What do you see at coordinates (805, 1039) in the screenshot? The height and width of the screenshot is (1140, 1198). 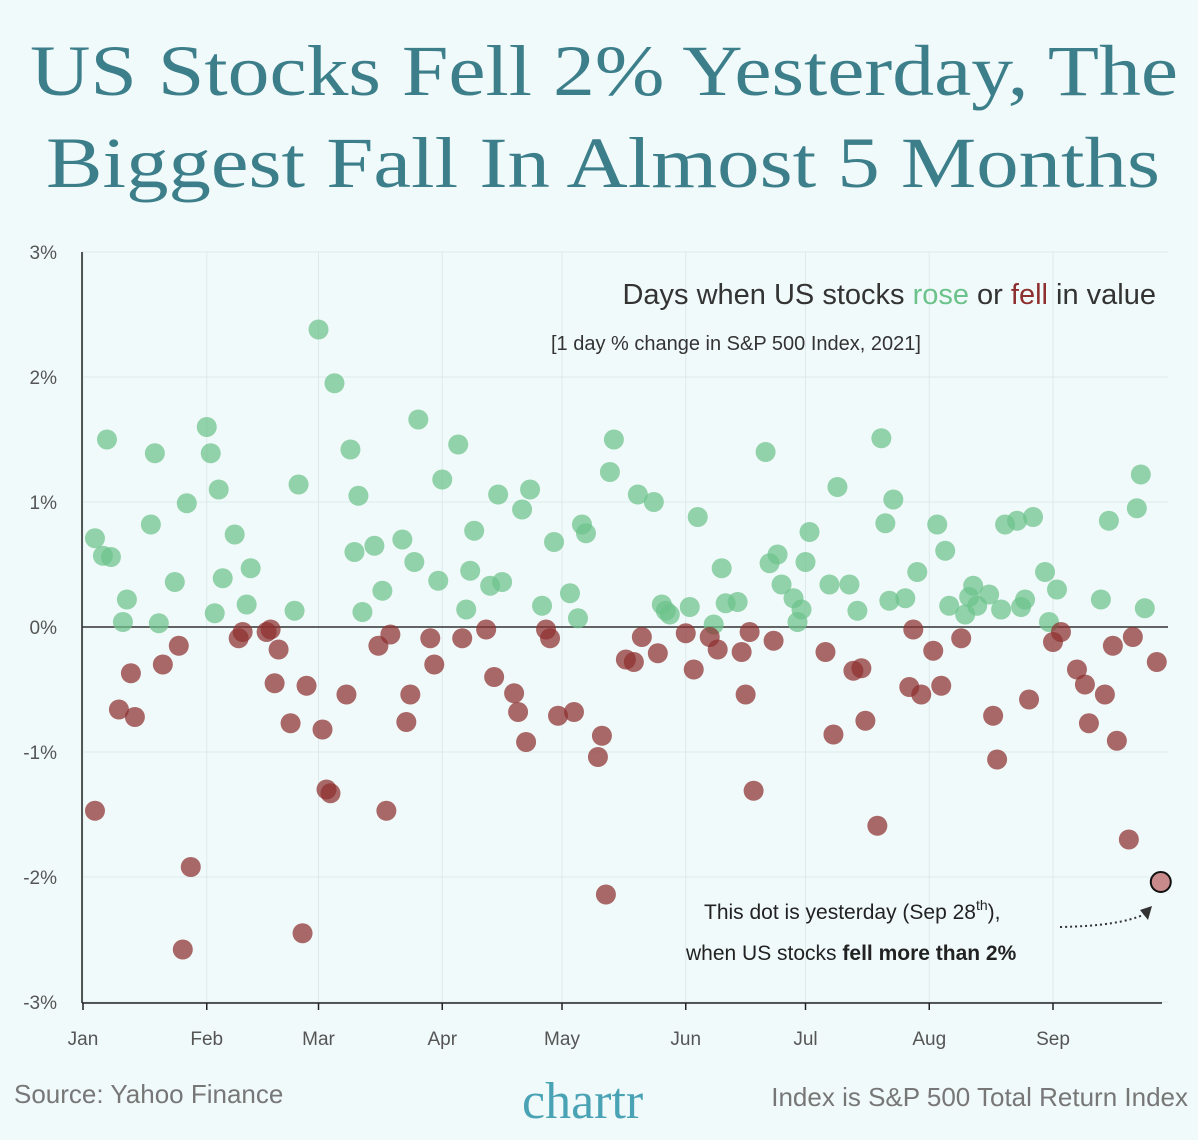 I see `x-tick-label: Jul` at bounding box center [805, 1039].